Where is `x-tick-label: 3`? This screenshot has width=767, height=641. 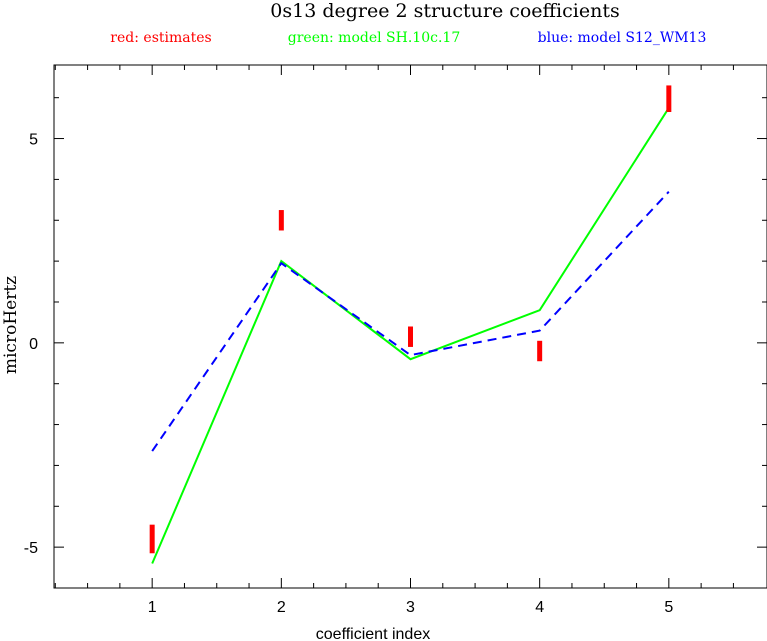
x-tick-label: 3 is located at coordinates (410, 607).